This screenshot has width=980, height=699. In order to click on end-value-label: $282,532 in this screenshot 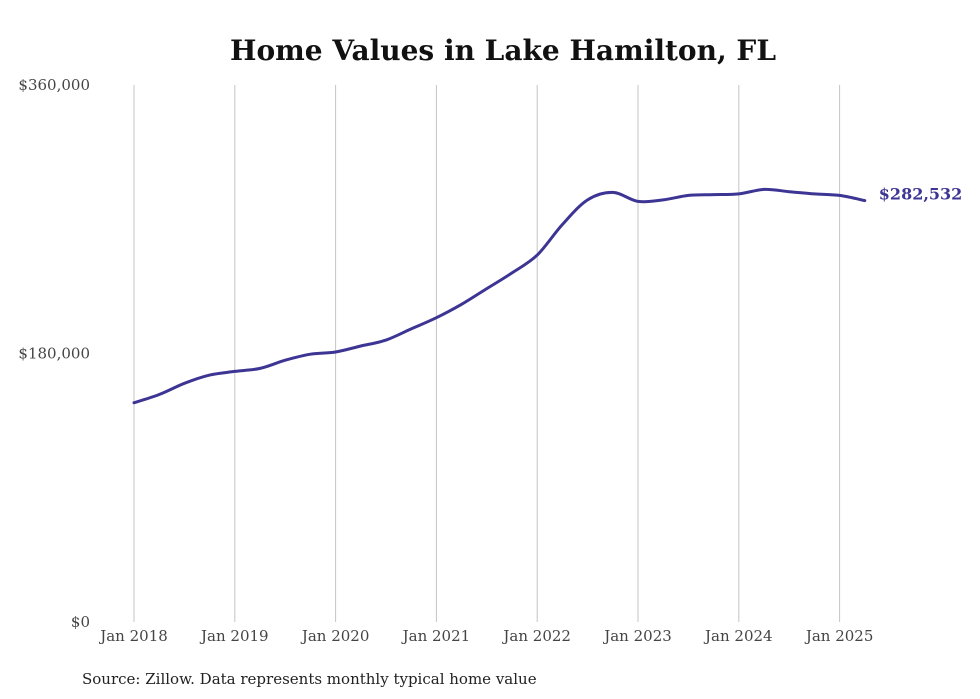, I will do `click(921, 194)`.